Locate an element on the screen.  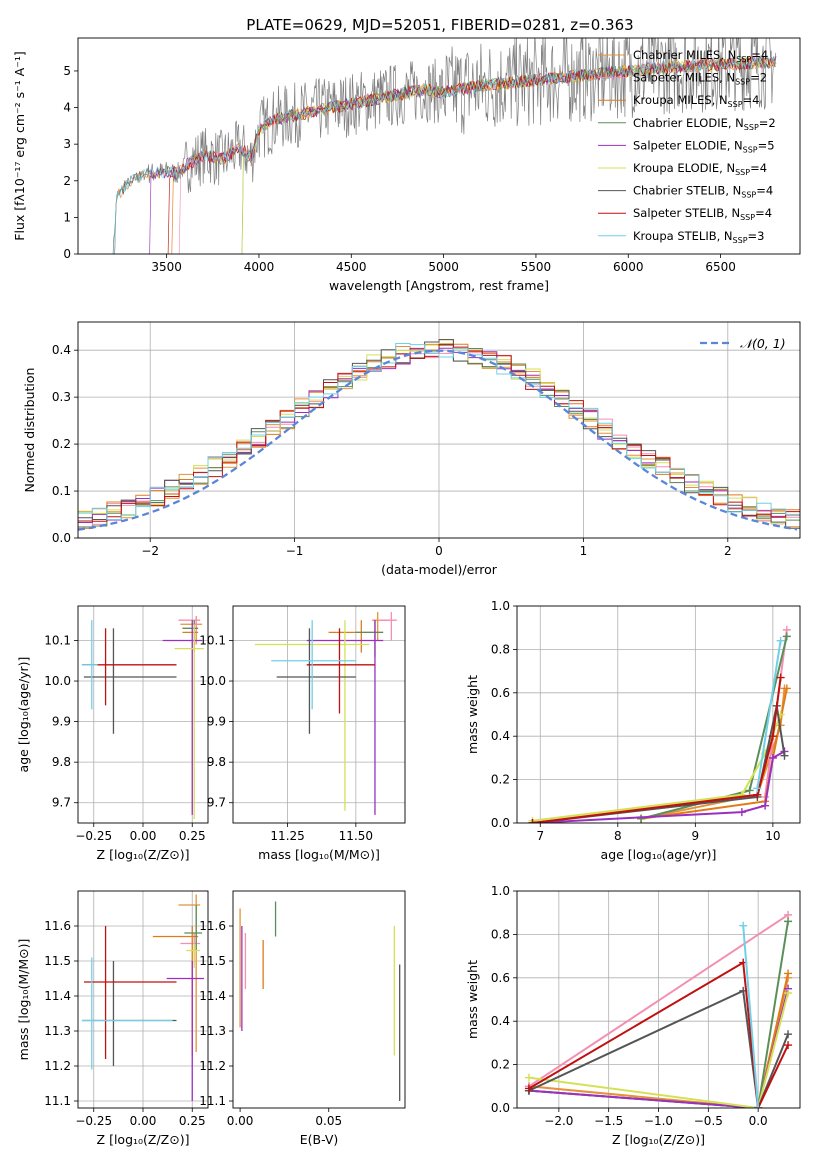
legend-entry: Salpeter STELIB, NSSP=4 is located at coordinates (702, 214).